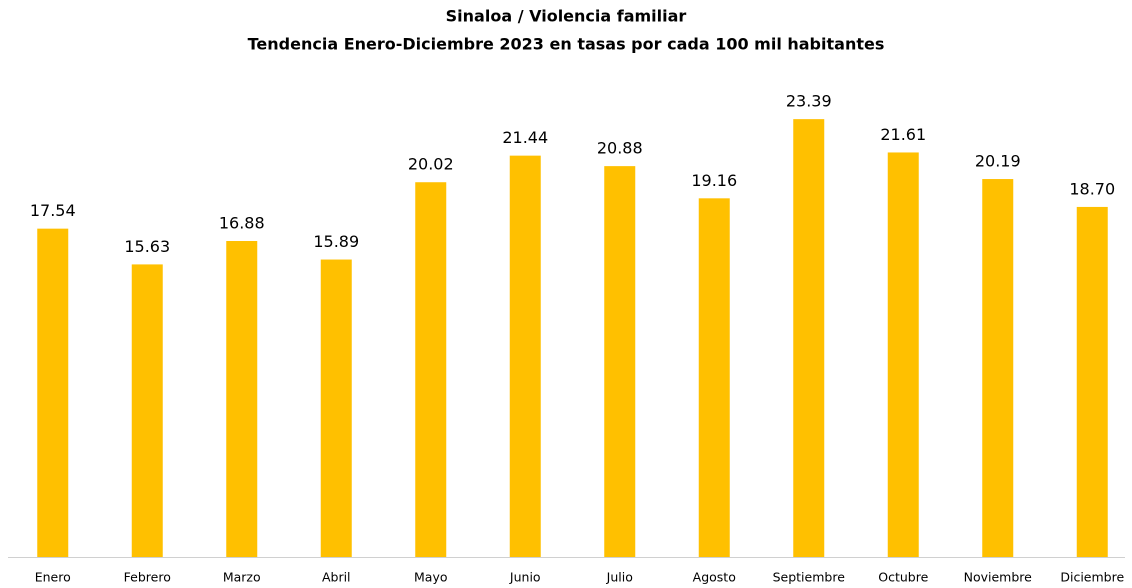 This screenshot has height=588, width=1132. Describe the element at coordinates (1092, 188) in the screenshot. I see `value-label: 18.70` at that location.